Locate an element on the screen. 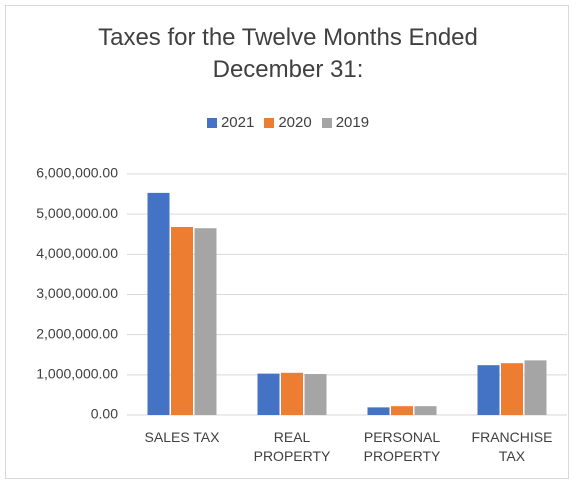 The height and width of the screenshot is (485, 576). legend-item: 2020 is located at coordinates (288, 122).